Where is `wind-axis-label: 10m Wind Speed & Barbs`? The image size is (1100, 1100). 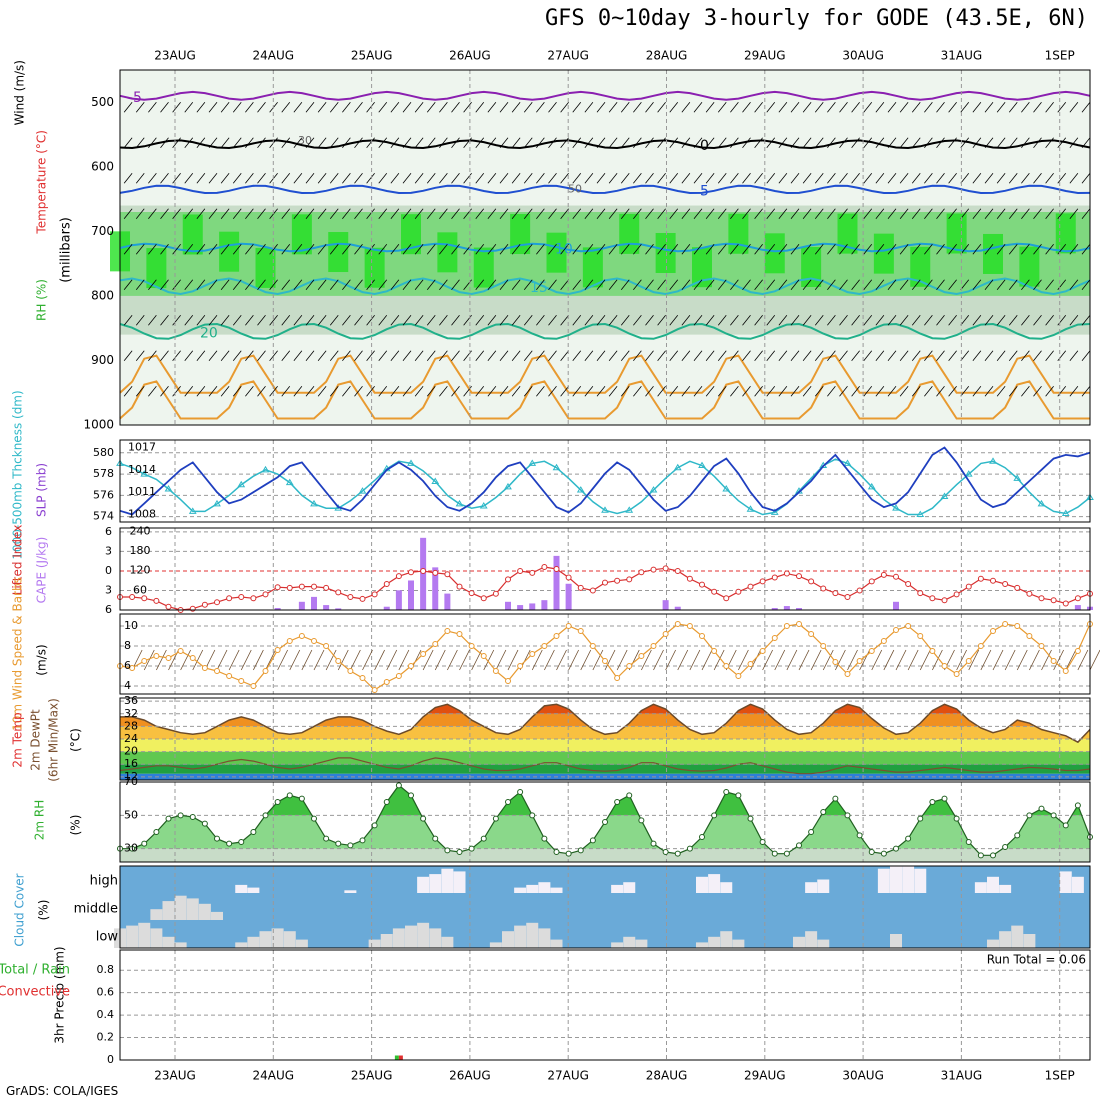
wind-axis-label: 10m Wind Speed & Barbs is located at coordinates (18, 654).